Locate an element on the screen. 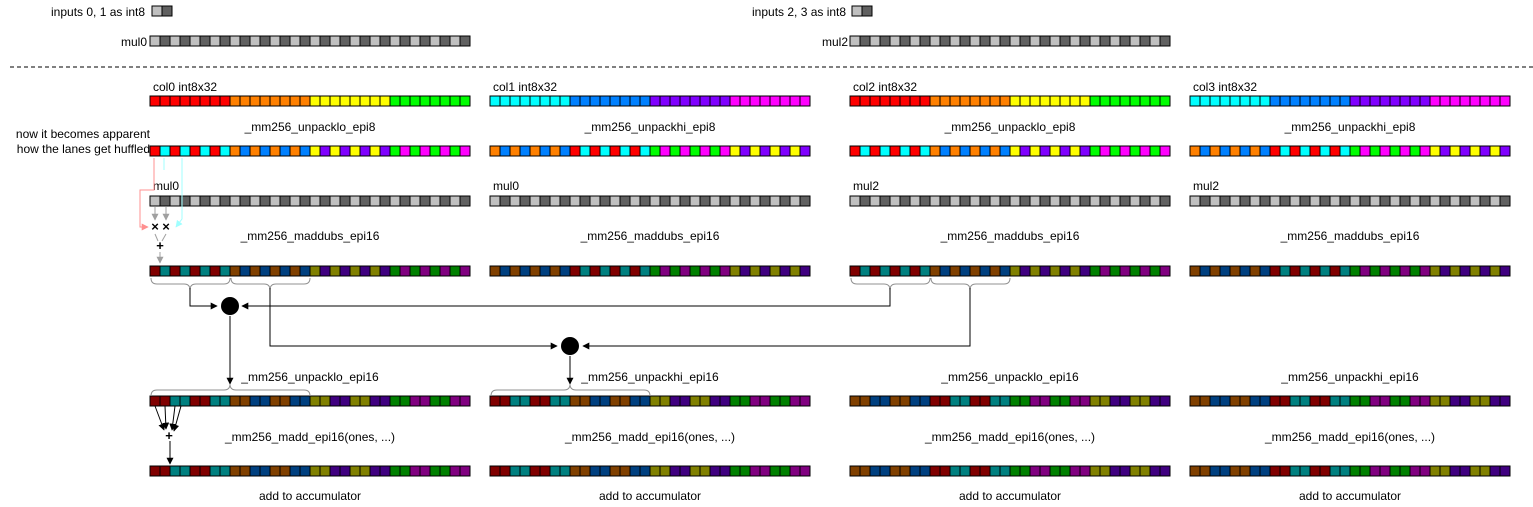 This screenshot has height=507, width=1533. maddubs-row is located at coordinates (650, 271).